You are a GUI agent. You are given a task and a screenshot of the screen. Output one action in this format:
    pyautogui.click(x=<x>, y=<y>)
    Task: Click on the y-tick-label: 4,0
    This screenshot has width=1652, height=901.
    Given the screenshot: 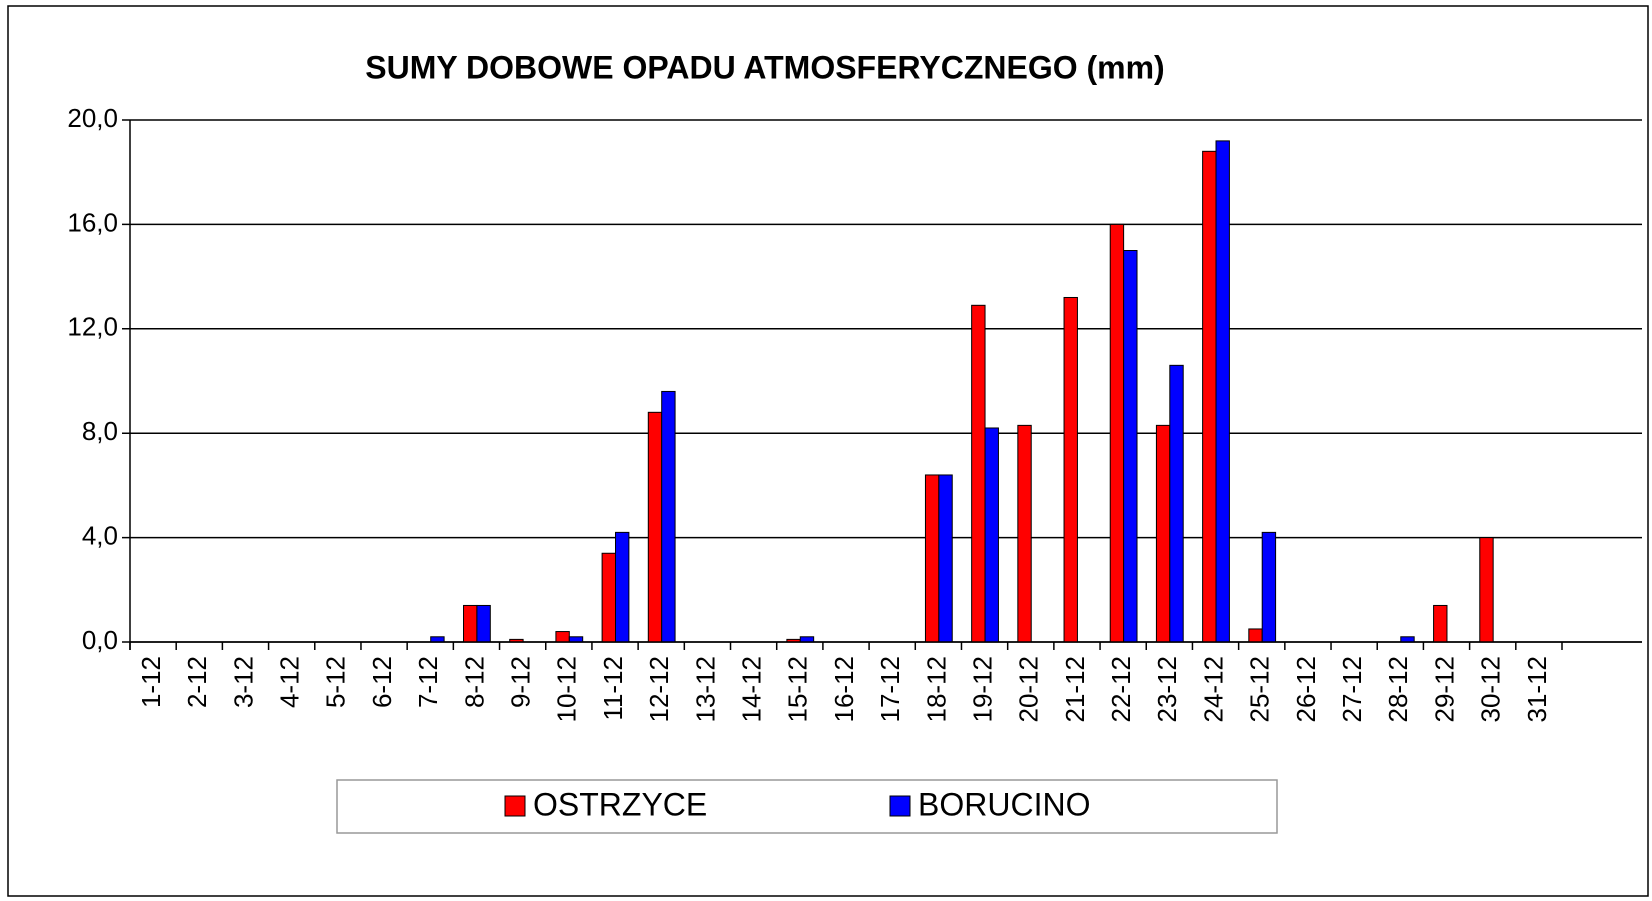 What is the action you would take?
    pyautogui.click(x=100, y=535)
    